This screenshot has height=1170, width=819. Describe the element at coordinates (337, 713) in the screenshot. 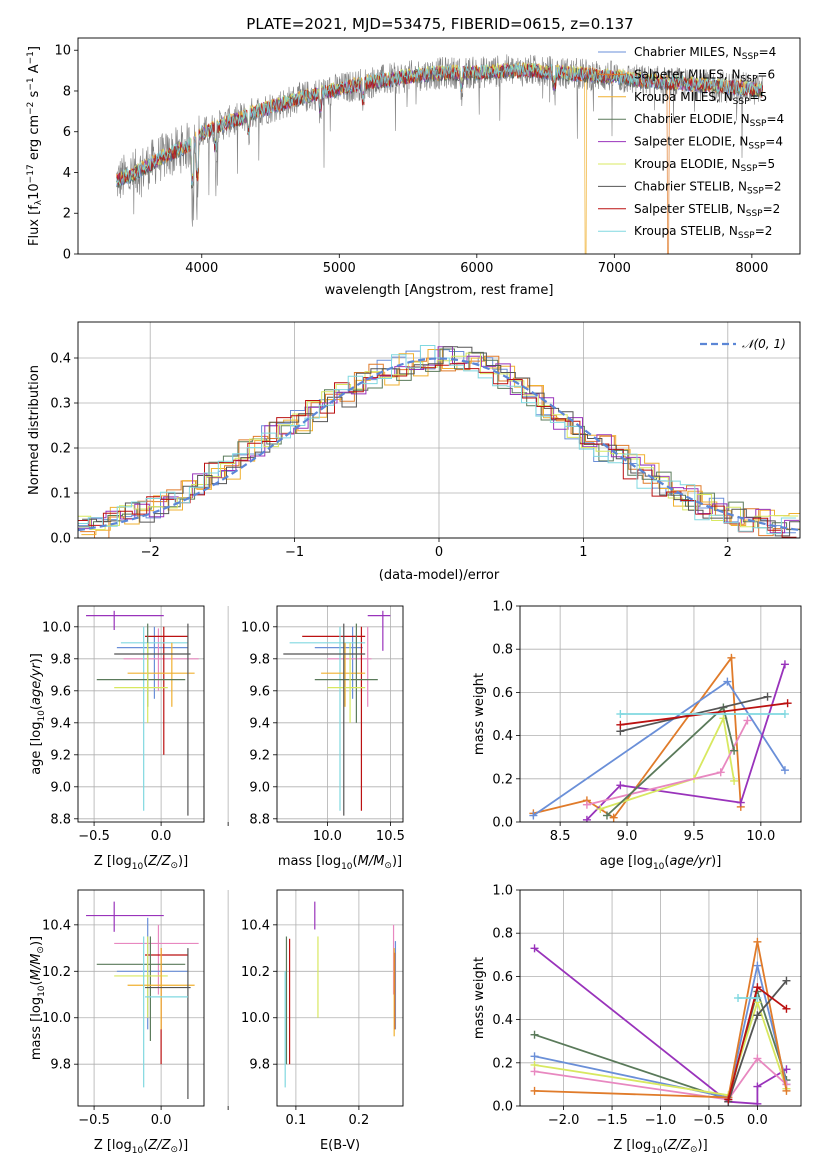

I see `age_vs_mass-errorbars` at that location.